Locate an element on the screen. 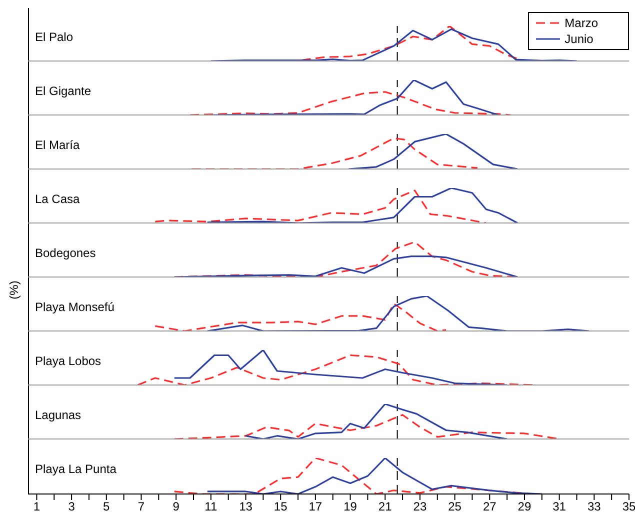  legend-label: Marzo is located at coordinates (581, 23).